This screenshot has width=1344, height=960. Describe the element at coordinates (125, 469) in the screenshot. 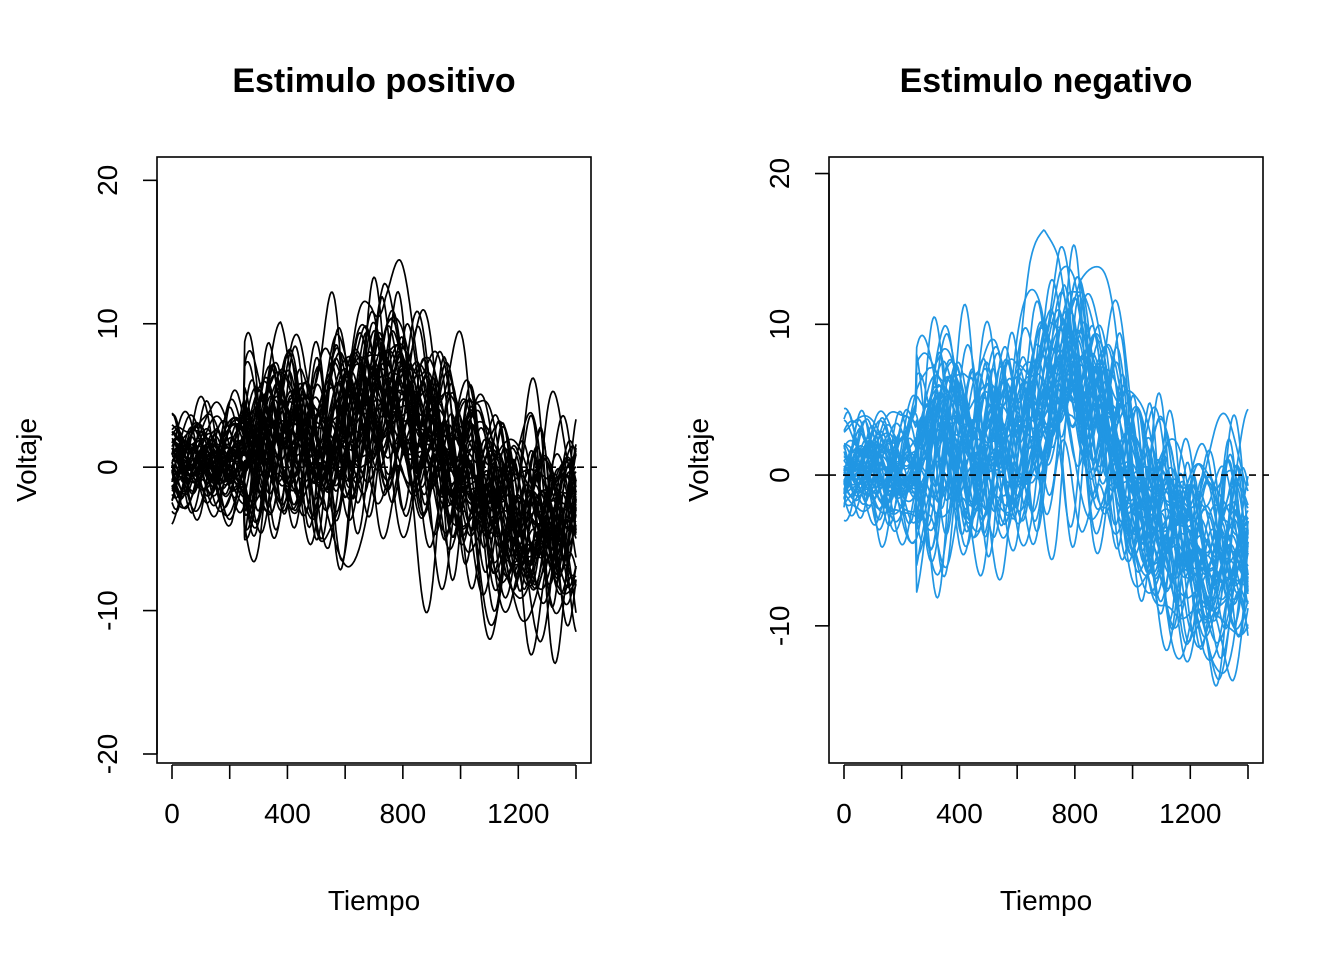

I see `y-axis: -20 -10 0 10 20` at that location.